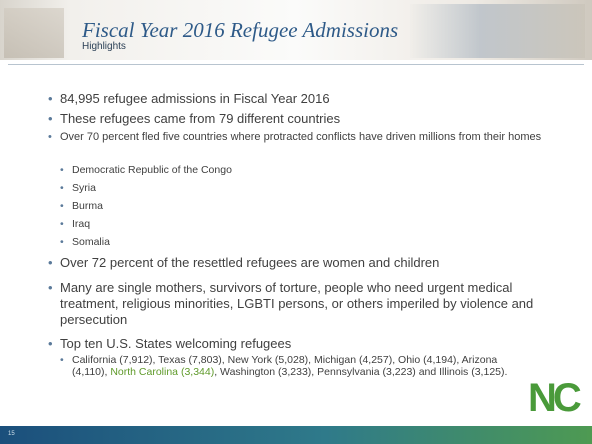 The image size is (592, 444). Describe the element at coordinates (85, 242) in the screenshot. I see `sub-bullet: • Somalia` at that location.